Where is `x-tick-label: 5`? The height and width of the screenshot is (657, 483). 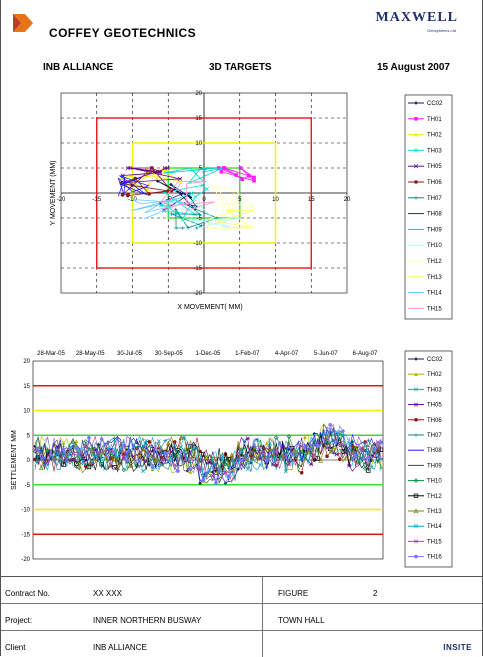
x-tick-label: 5 is located at coordinates (240, 200).